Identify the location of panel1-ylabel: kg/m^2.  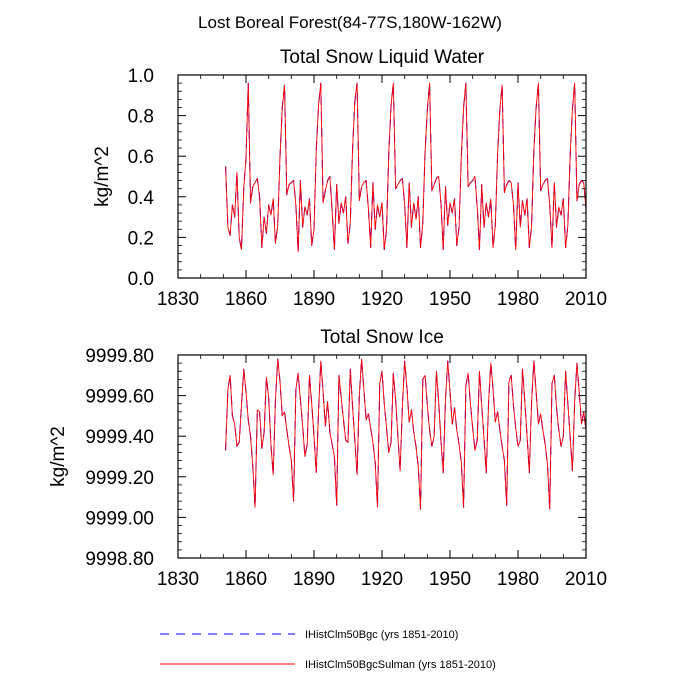
(102, 176).